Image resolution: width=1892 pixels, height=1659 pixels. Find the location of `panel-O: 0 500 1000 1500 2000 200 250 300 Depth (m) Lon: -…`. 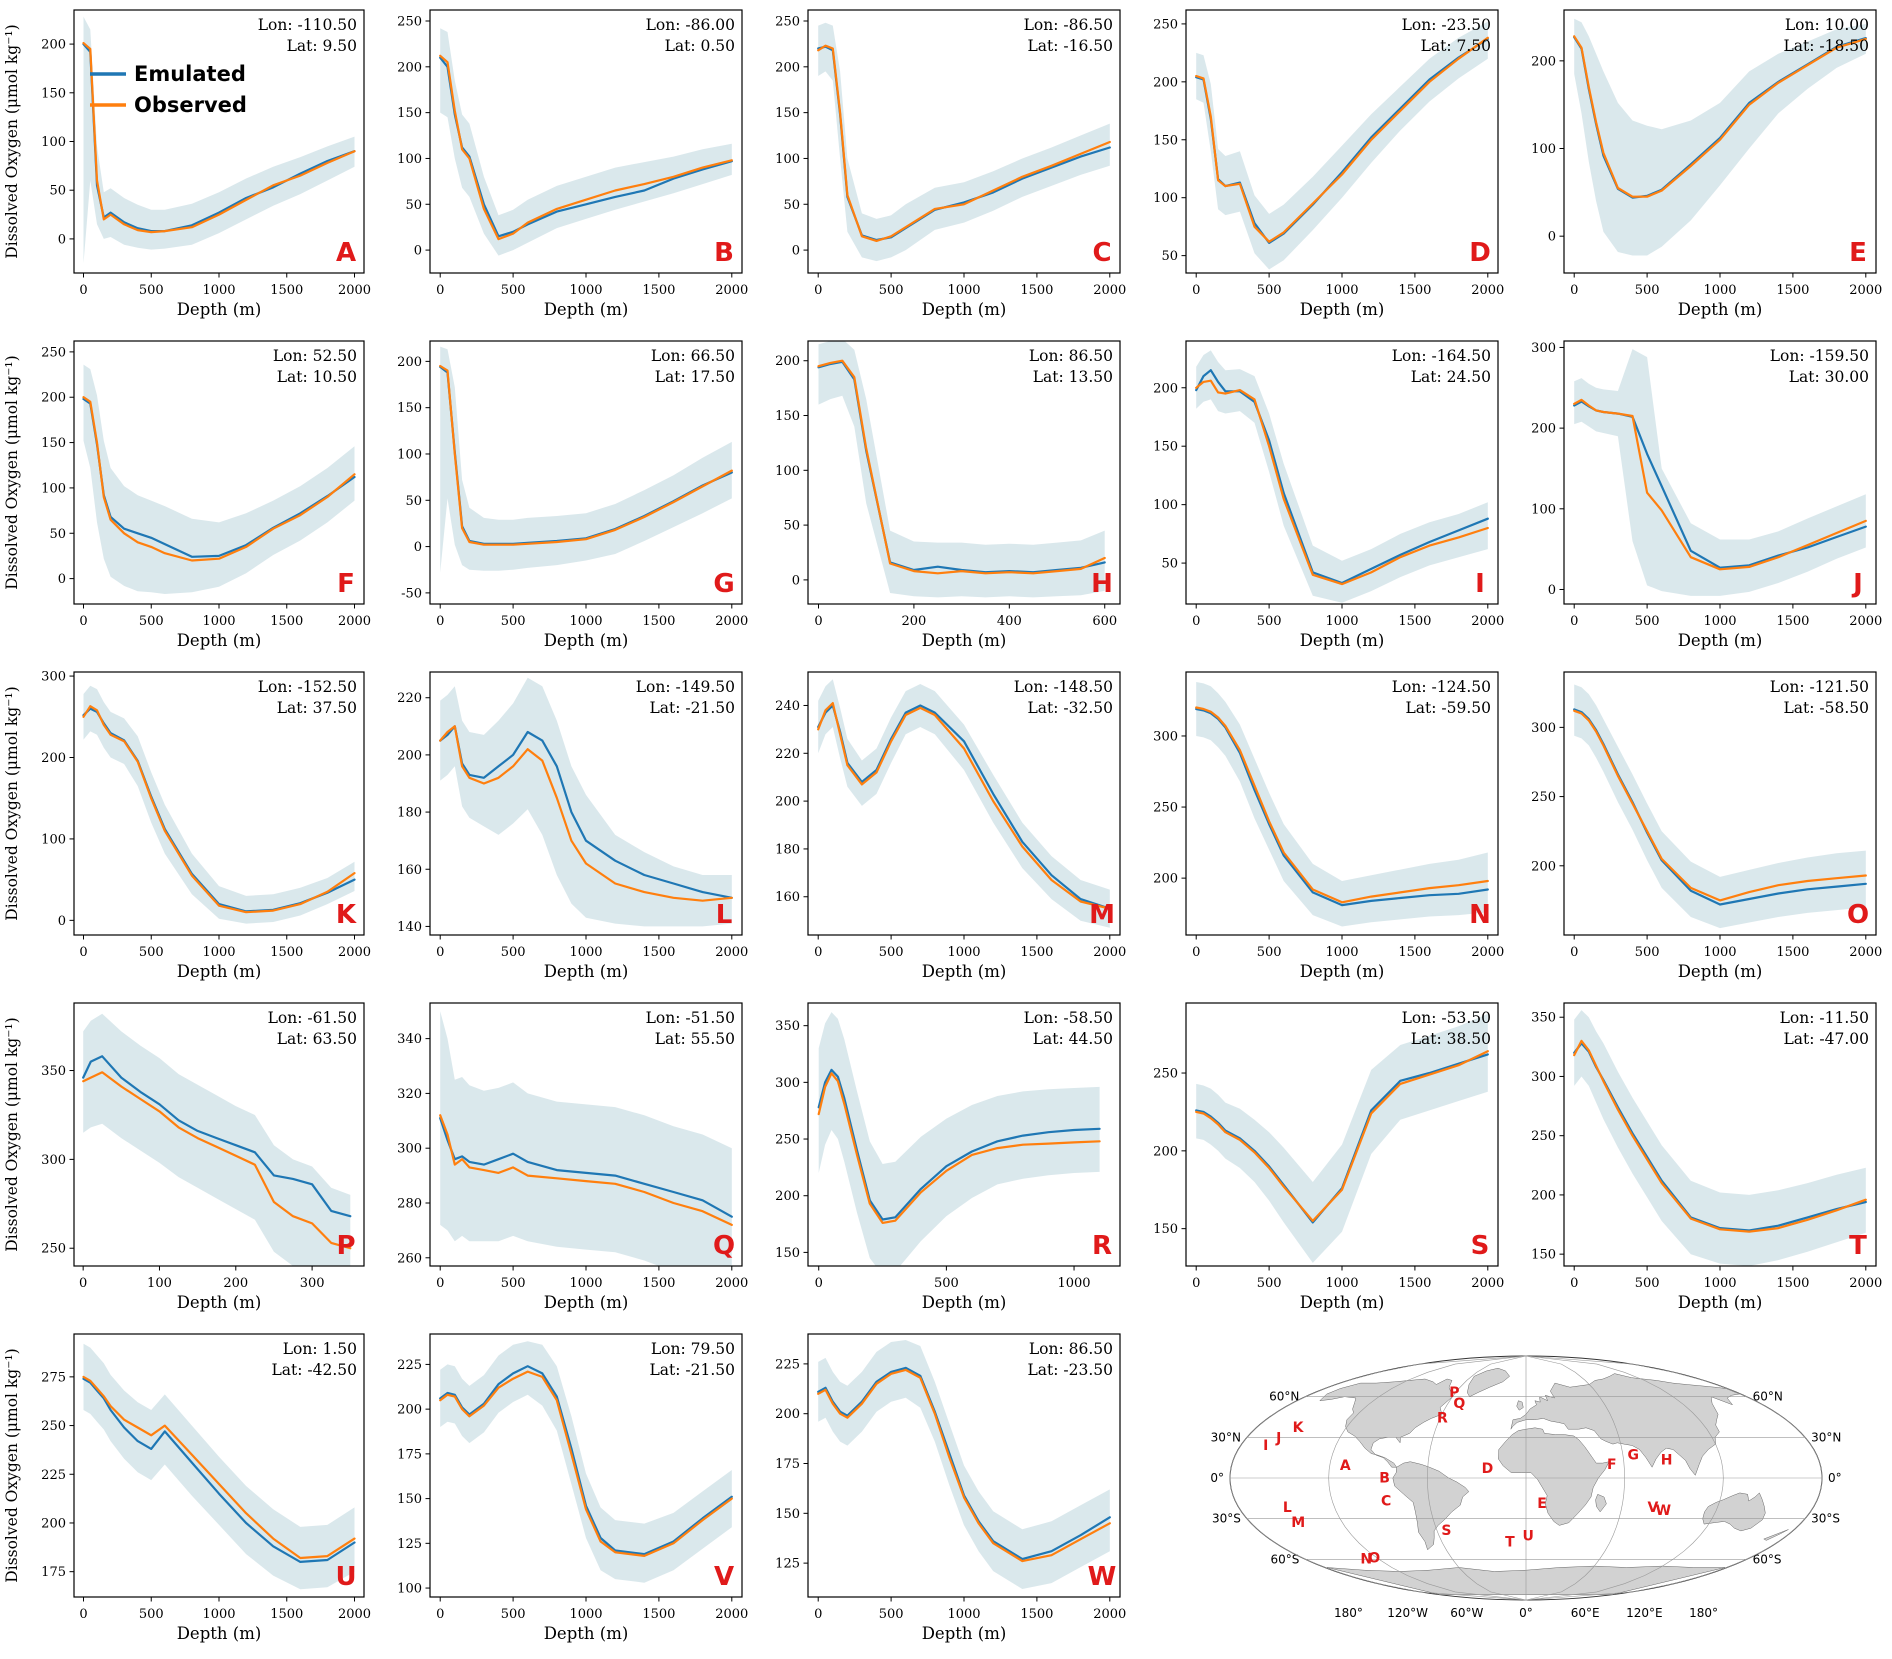

panel-O: 0 500 1000 1500 2000 200 250 300 Depth (m) Lon: -… is located at coordinates (1701, 827).